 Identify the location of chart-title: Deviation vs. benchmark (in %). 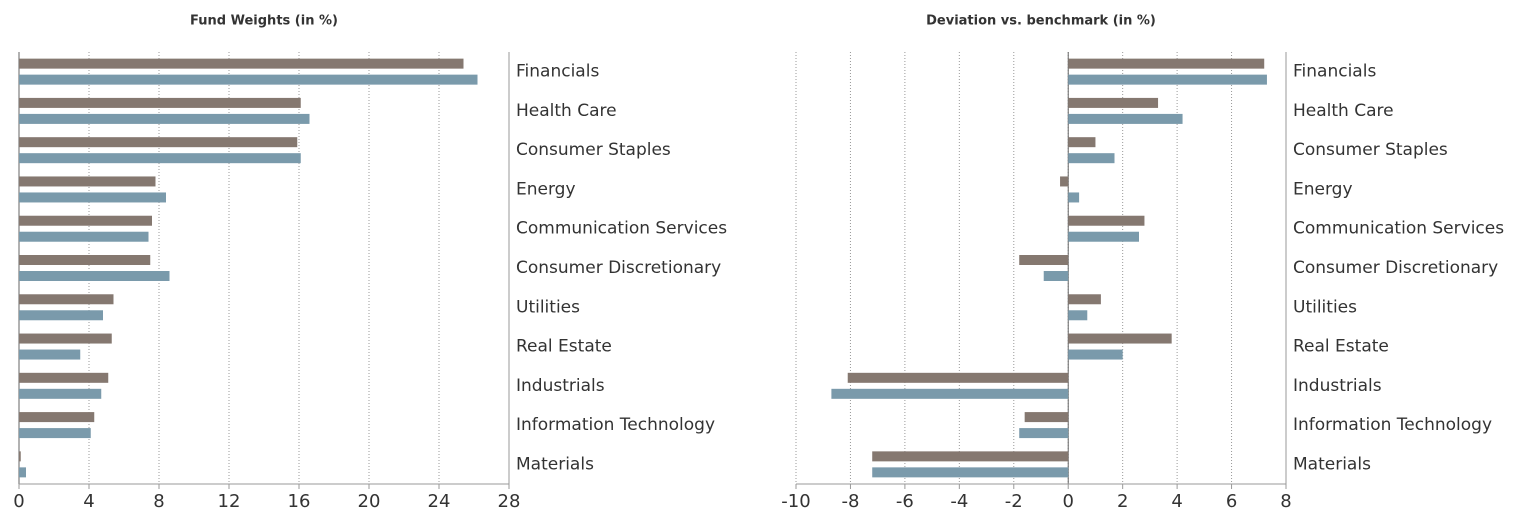
(1041, 21).